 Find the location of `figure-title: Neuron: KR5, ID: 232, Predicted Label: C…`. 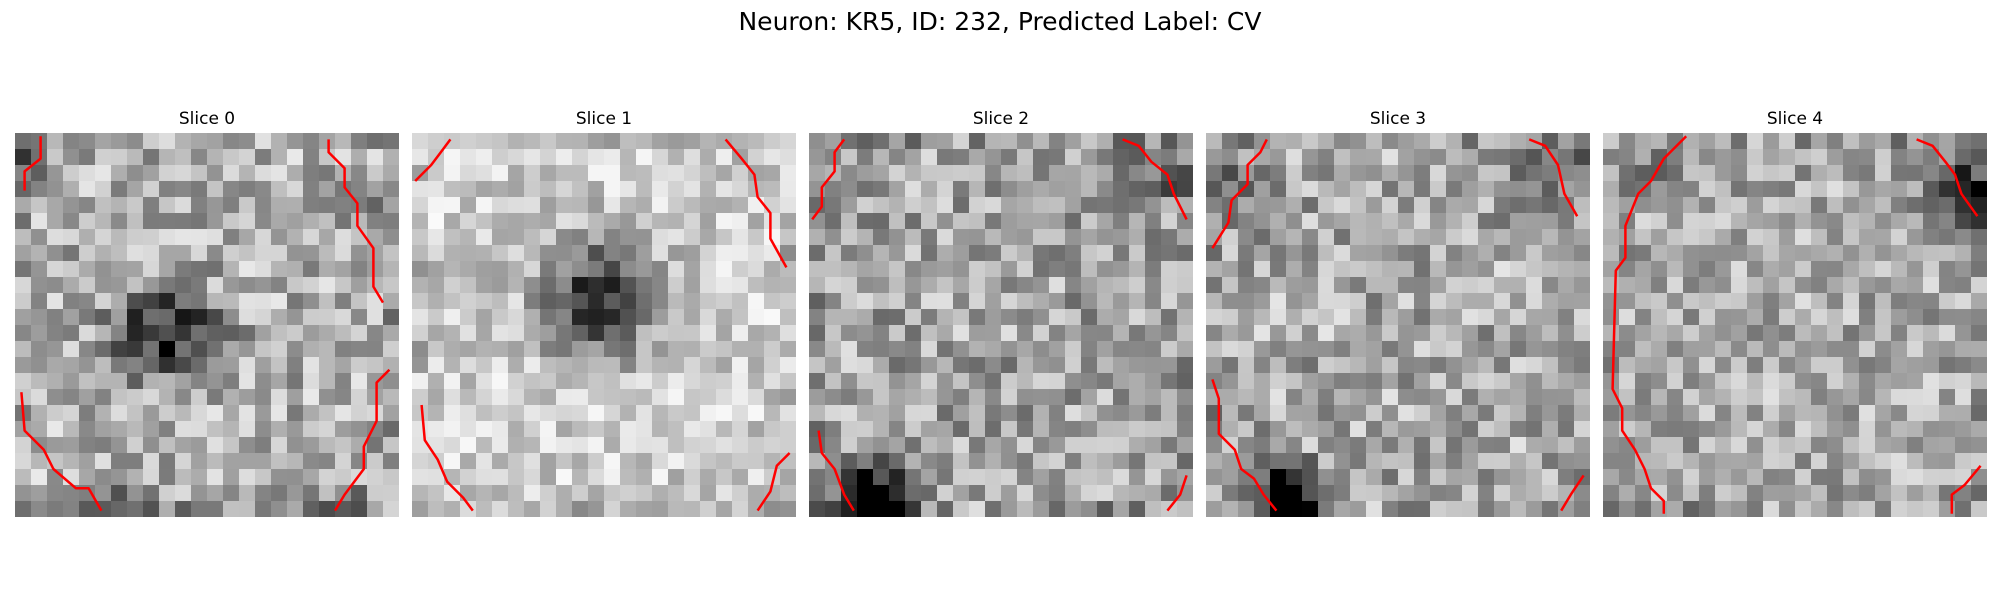

figure-title: Neuron: KR5, ID: 232, Predicted Label: C… is located at coordinates (1000, 21).